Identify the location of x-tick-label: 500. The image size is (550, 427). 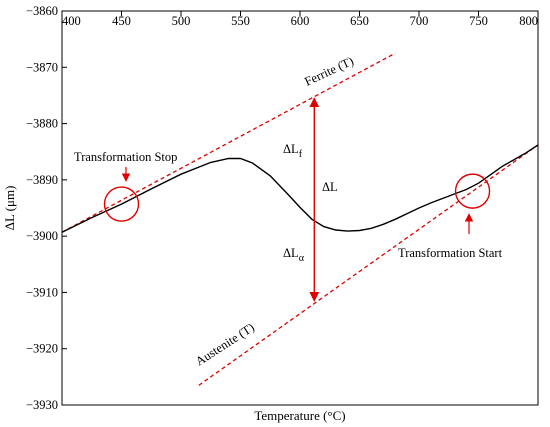
(181, 21).